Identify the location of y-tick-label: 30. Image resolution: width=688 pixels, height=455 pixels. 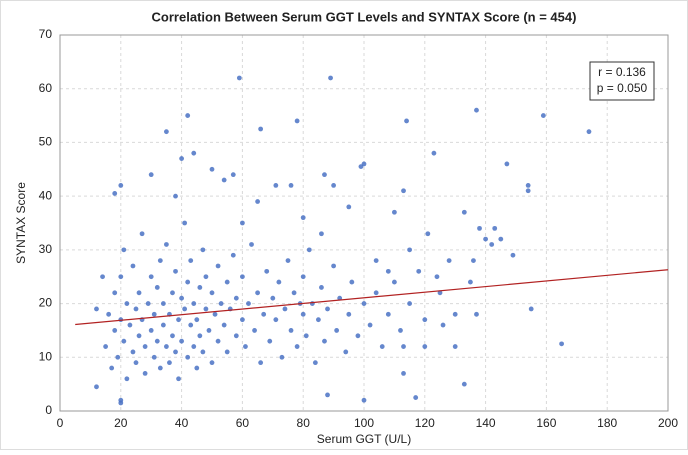
(46, 249).